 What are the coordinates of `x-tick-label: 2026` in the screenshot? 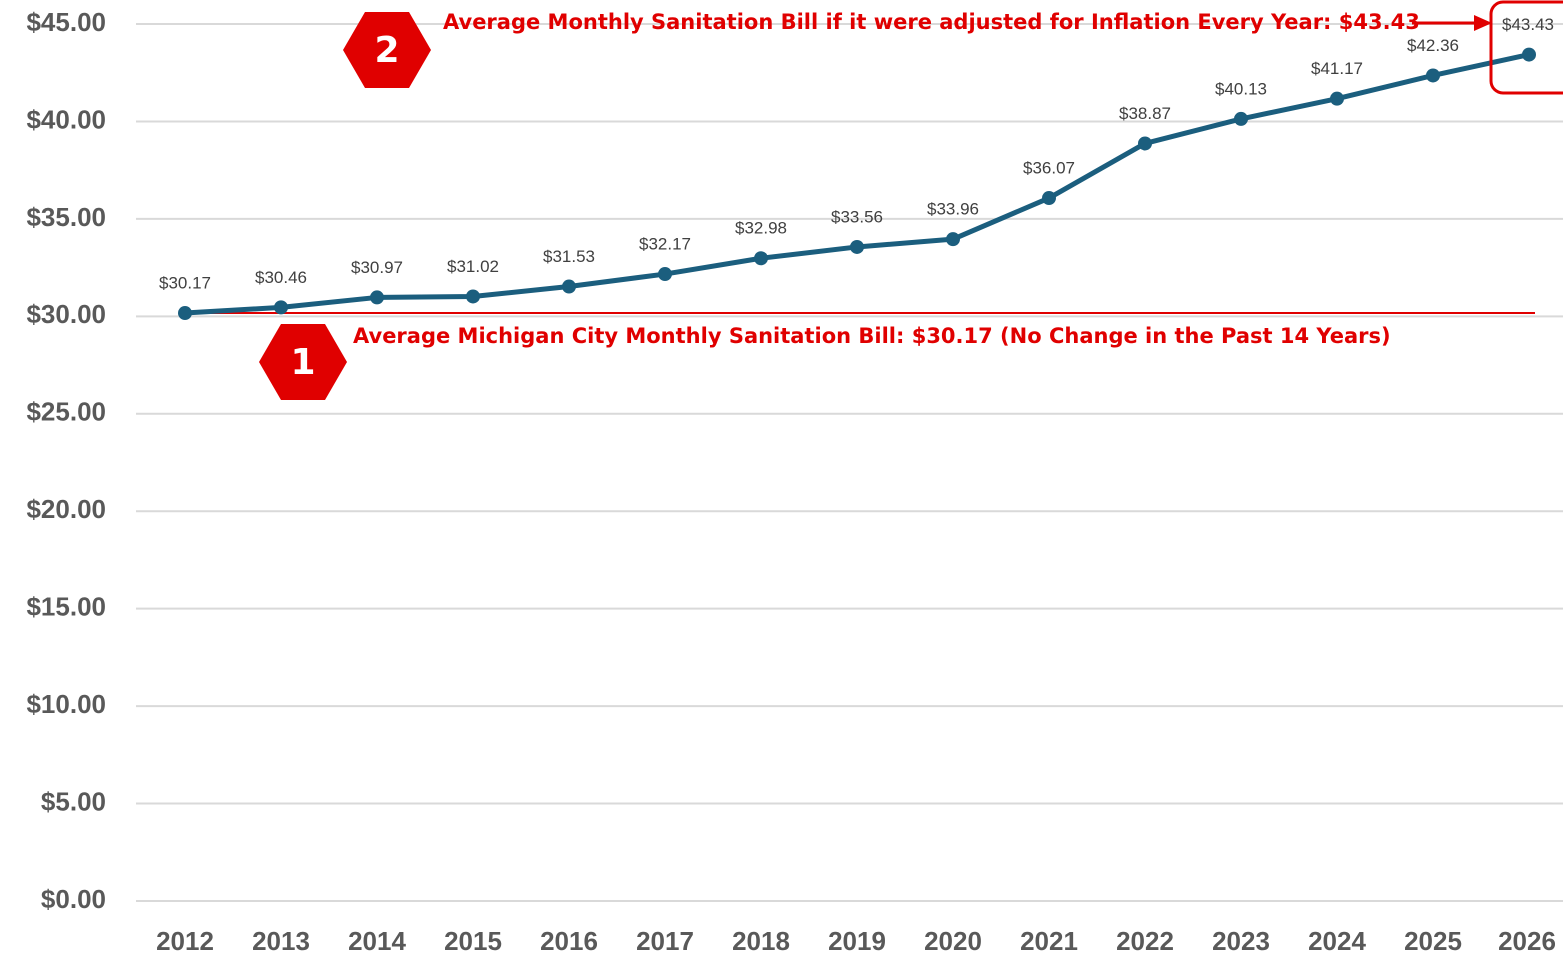 It's located at (1527, 941).